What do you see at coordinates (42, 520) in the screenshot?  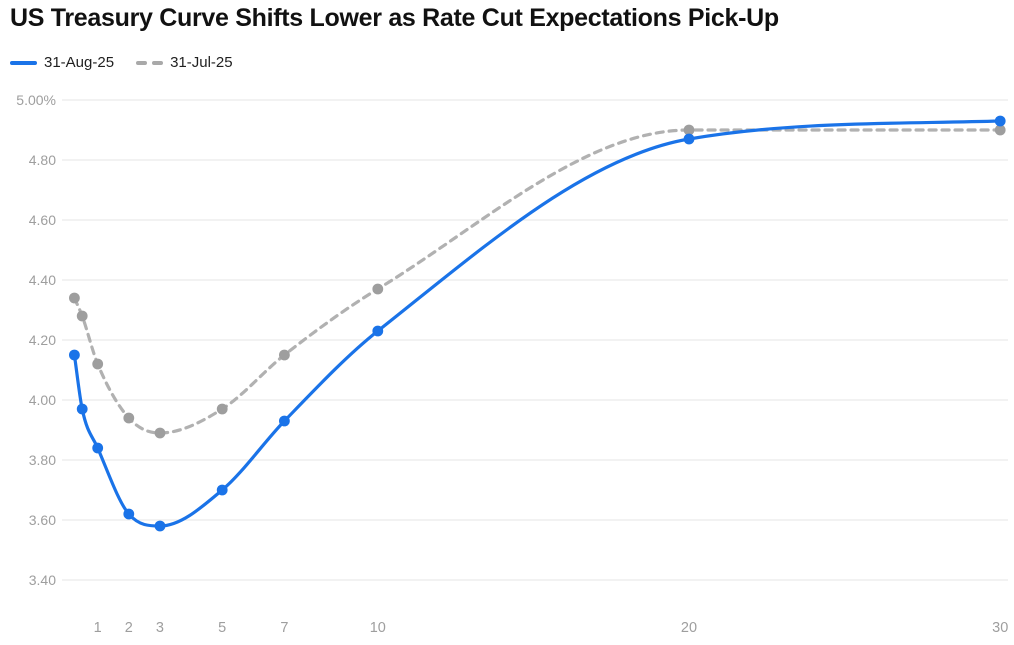 I see `y-axis-tick-label: 3.60` at bounding box center [42, 520].